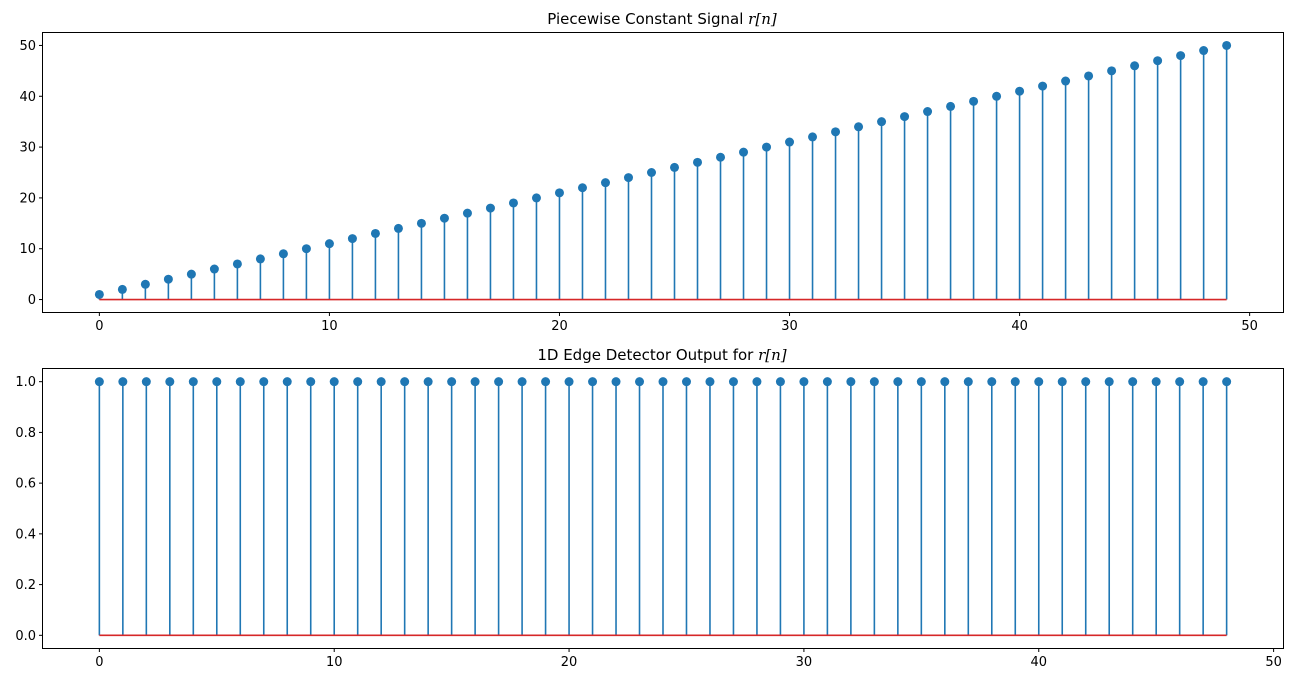  I want to click on y-tick-label: 0.0, so click(25, 636).